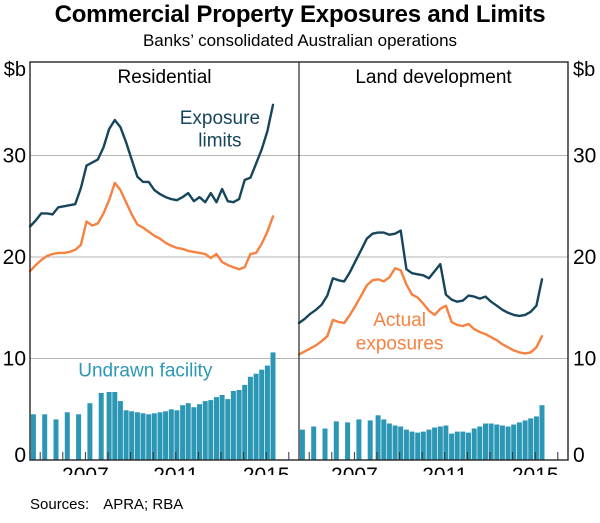 This screenshot has height=523, width=600. What do you see at coordinates (584, 359) in the screenshot?
I see `y-tick-label-right: 10` at bounding box center [584, 359].